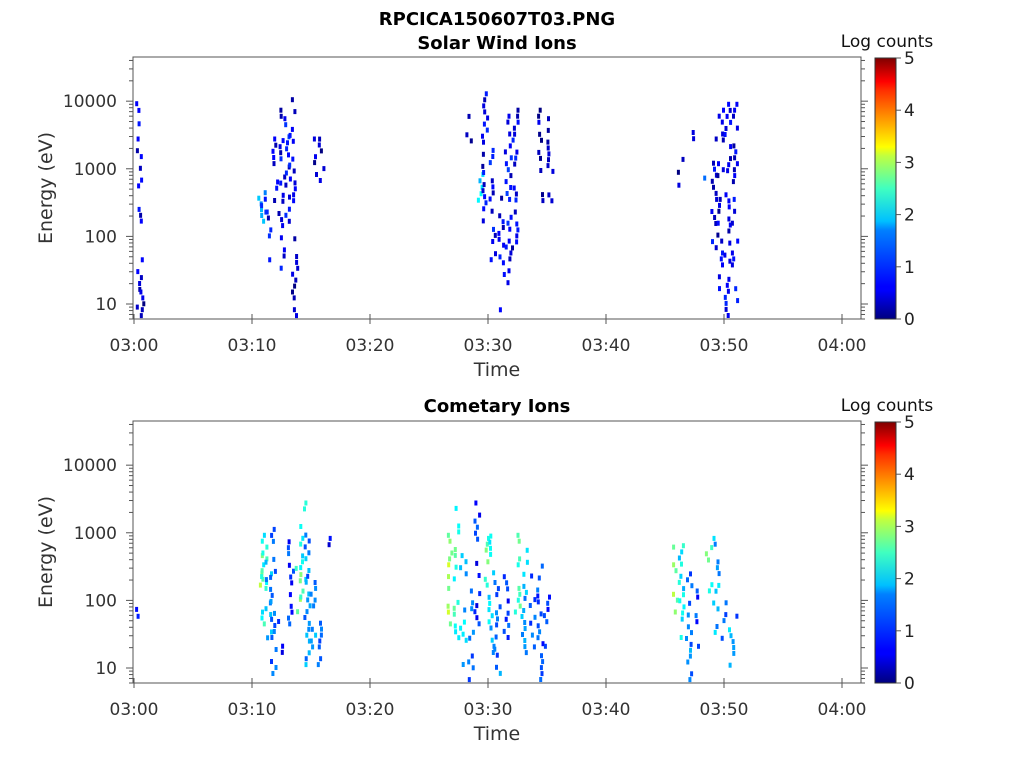 The image size is (1024, 768). I want to click on heatmap-cells, so click(437, 591).